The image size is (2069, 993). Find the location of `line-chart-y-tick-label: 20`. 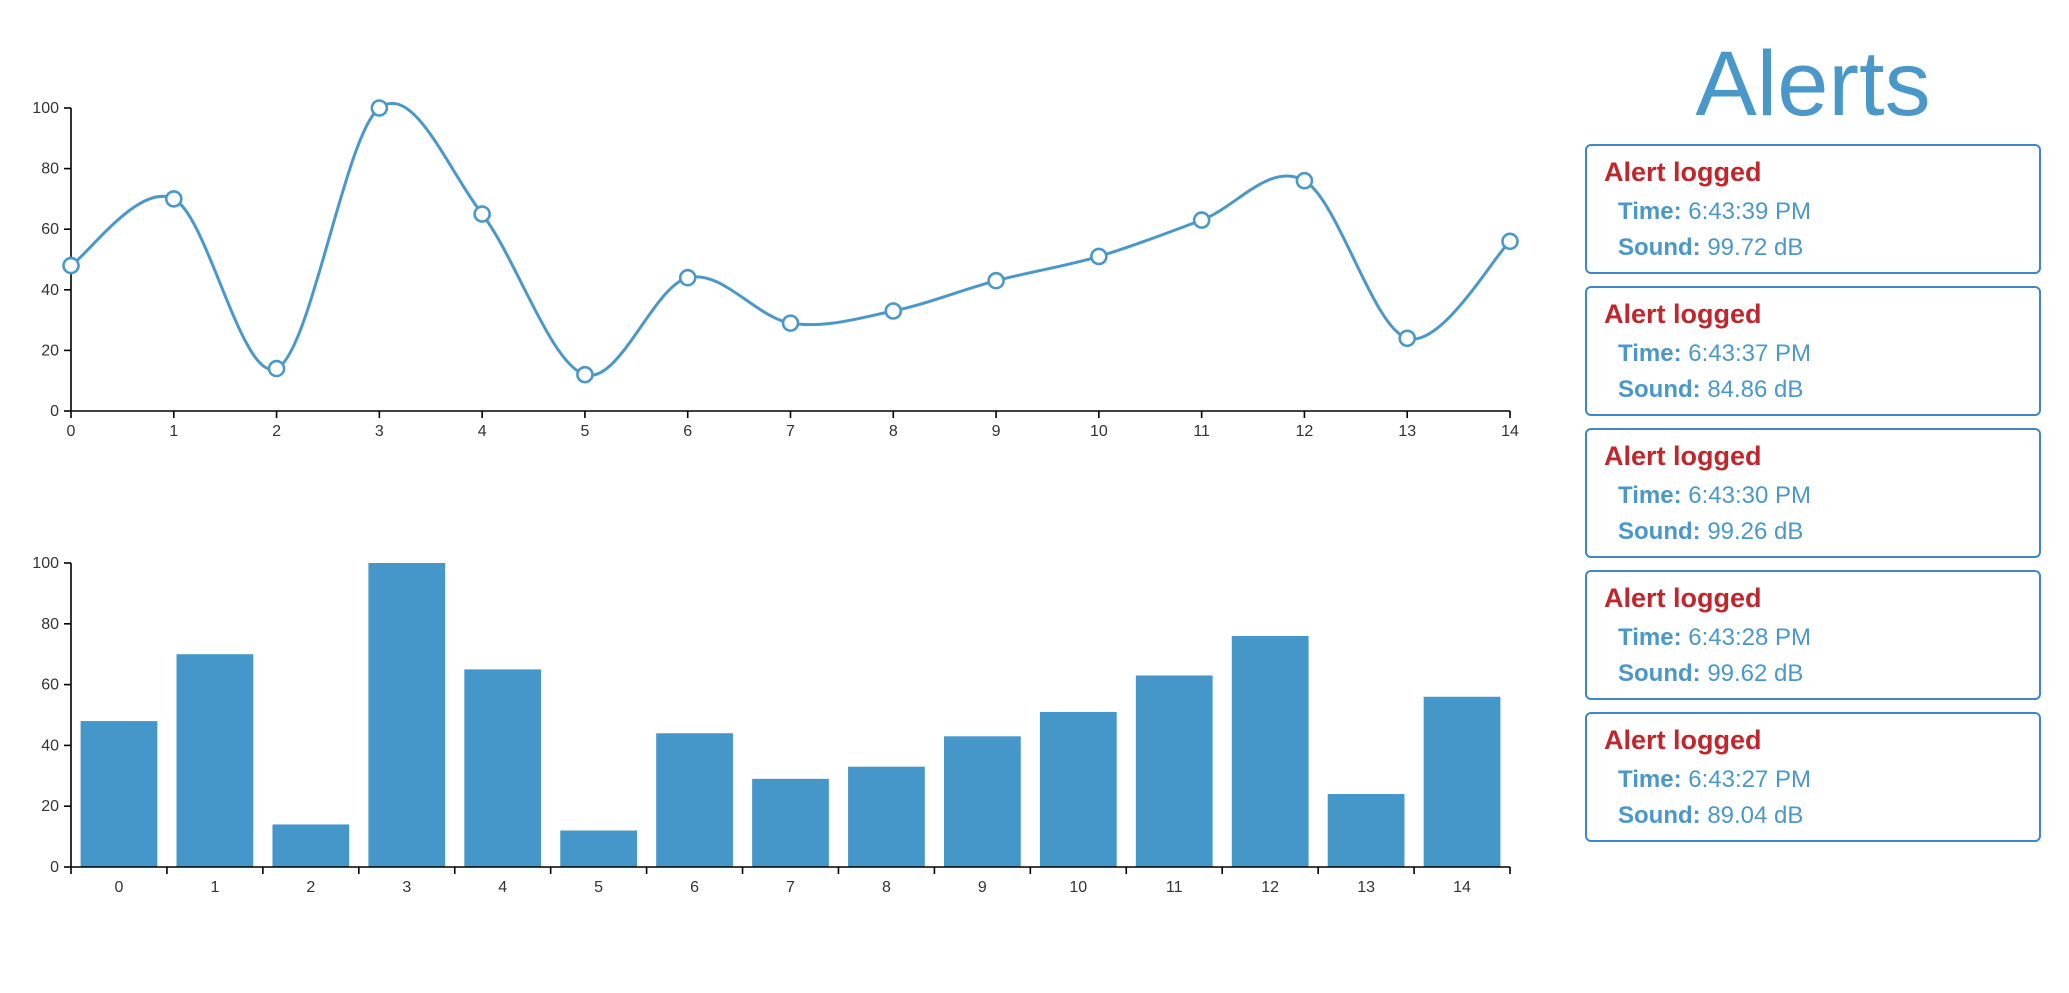

line-chart-y-tick-label: 20 is located at coordinates (50, 350).